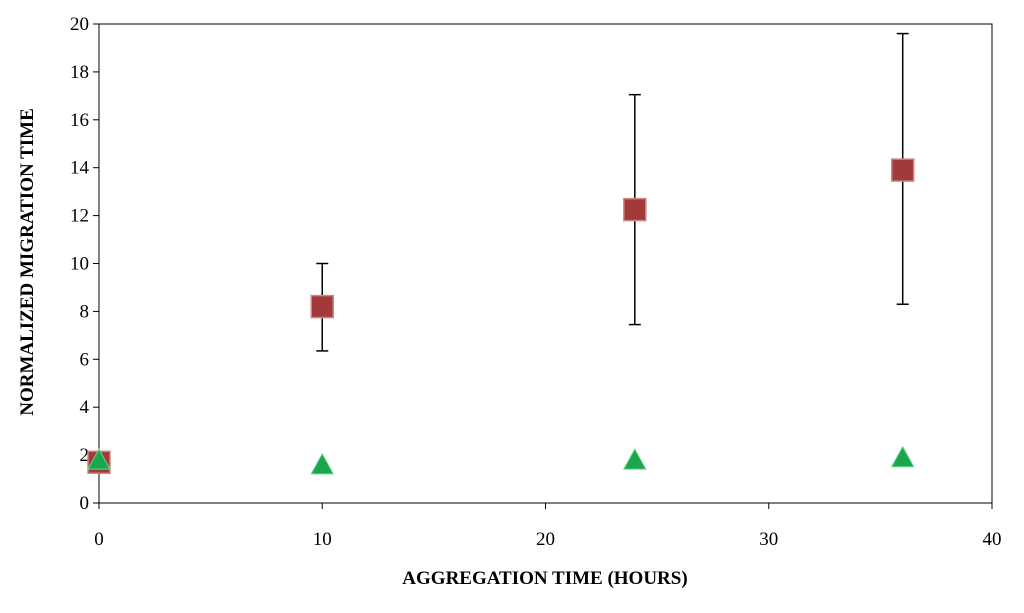 The width and height of the screenshot is (1024, 613). What do you see at coordinates (548, 526) in the screenshot?
I see `x-axis-ticks: 0 10 20 30 40` at bounding box center [548, 526].